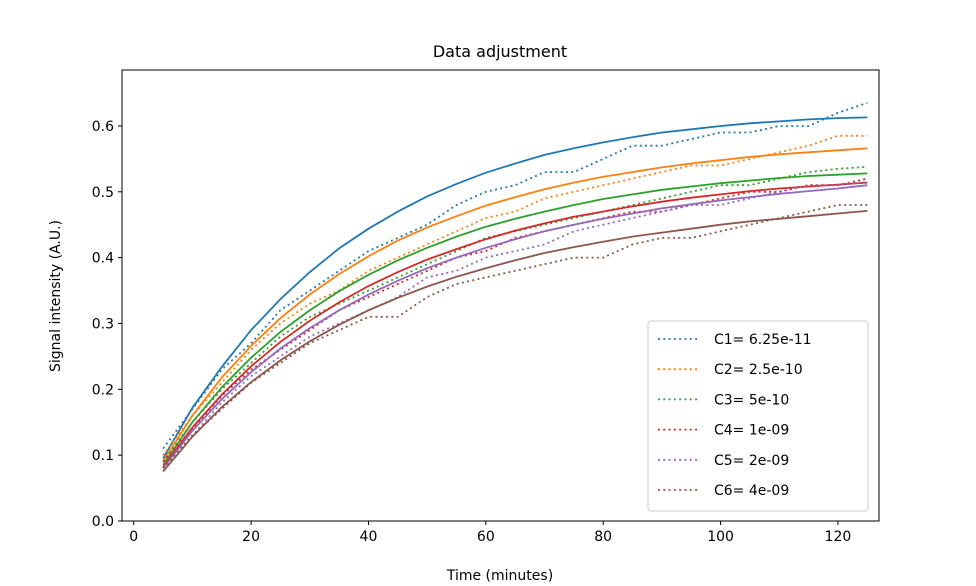 The height and width of the screenshot is (586, 976). Describe the element at coordinates (500, 51) in the screenshot. I see `chart-title: Data adjustment` at that location.